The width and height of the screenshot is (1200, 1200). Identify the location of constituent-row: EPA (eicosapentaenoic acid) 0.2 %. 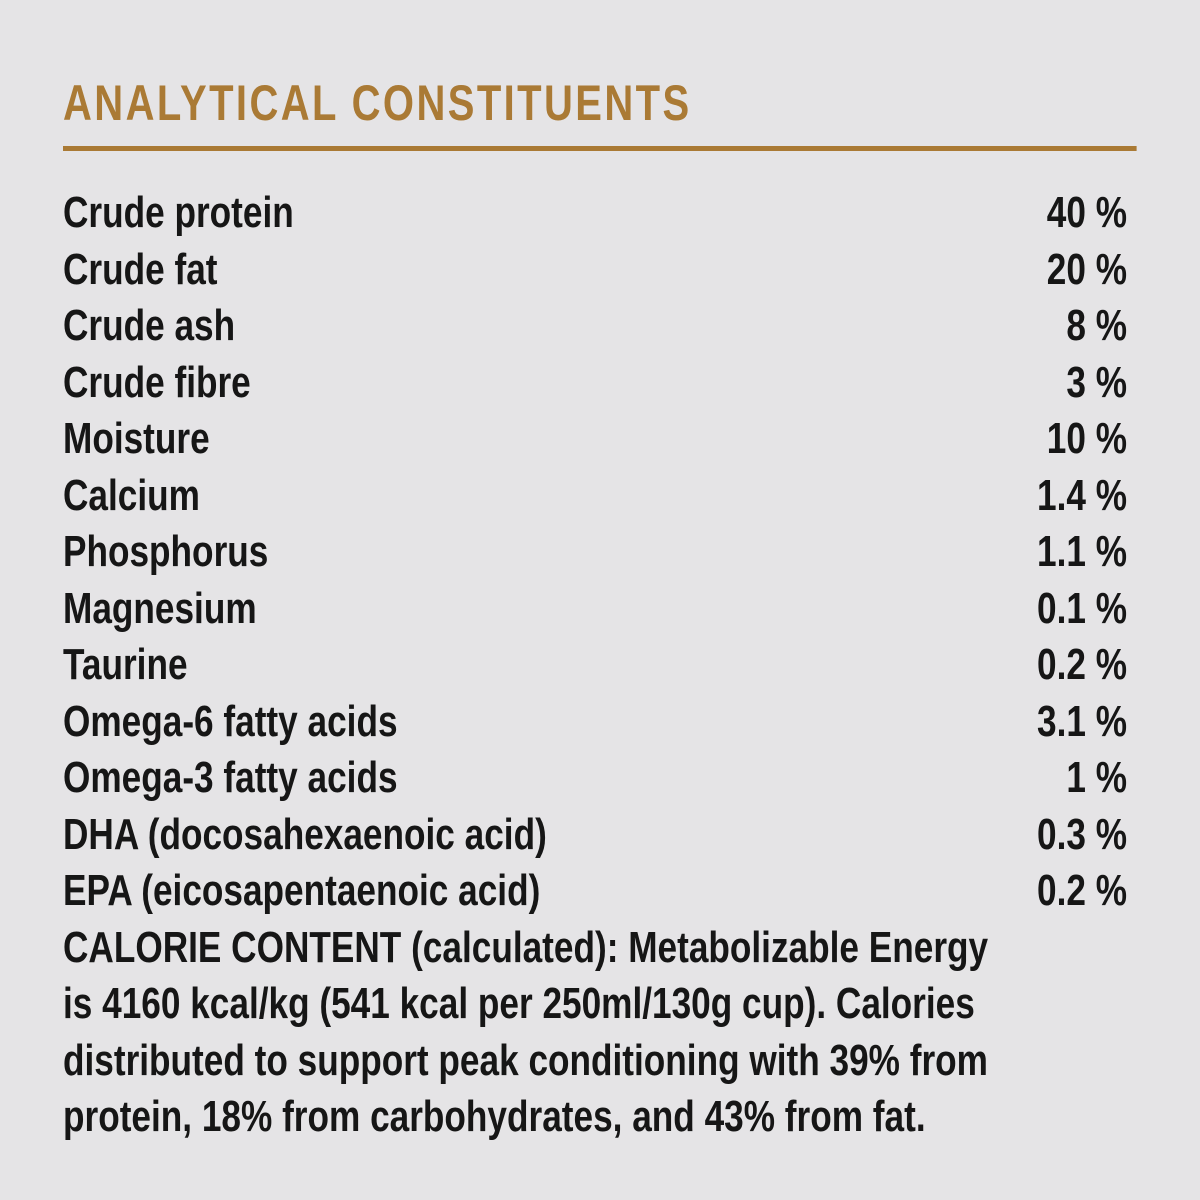
(600, 891).